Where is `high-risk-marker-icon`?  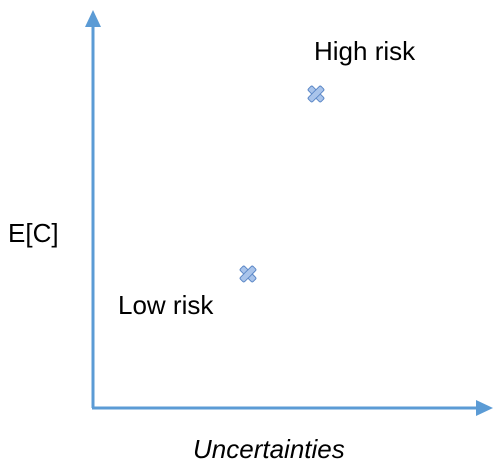
high-risk-marker-icon is located at coordinates (316, 94).